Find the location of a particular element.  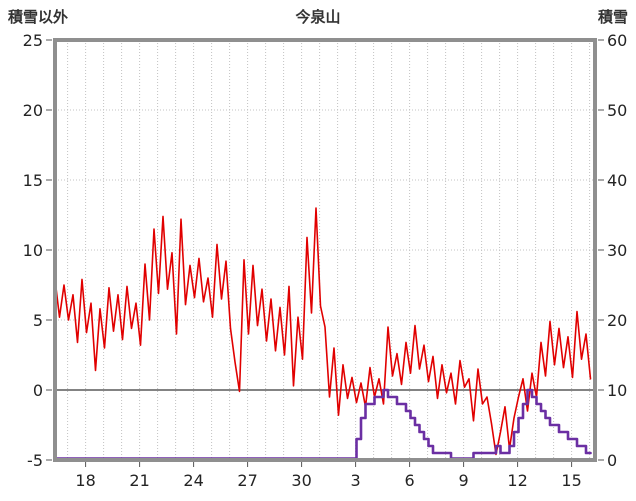

chart-header: 積雪以外 今泉山 積雪 is located at coordinates (318, 16).